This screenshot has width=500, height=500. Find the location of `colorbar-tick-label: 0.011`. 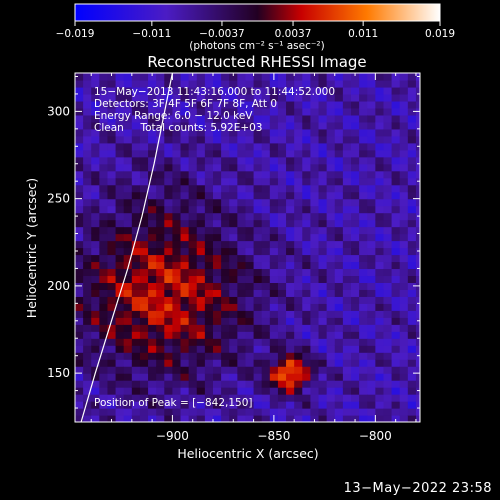

colorbar-tick-label: 0.011 is located at coordinates (363, 34).